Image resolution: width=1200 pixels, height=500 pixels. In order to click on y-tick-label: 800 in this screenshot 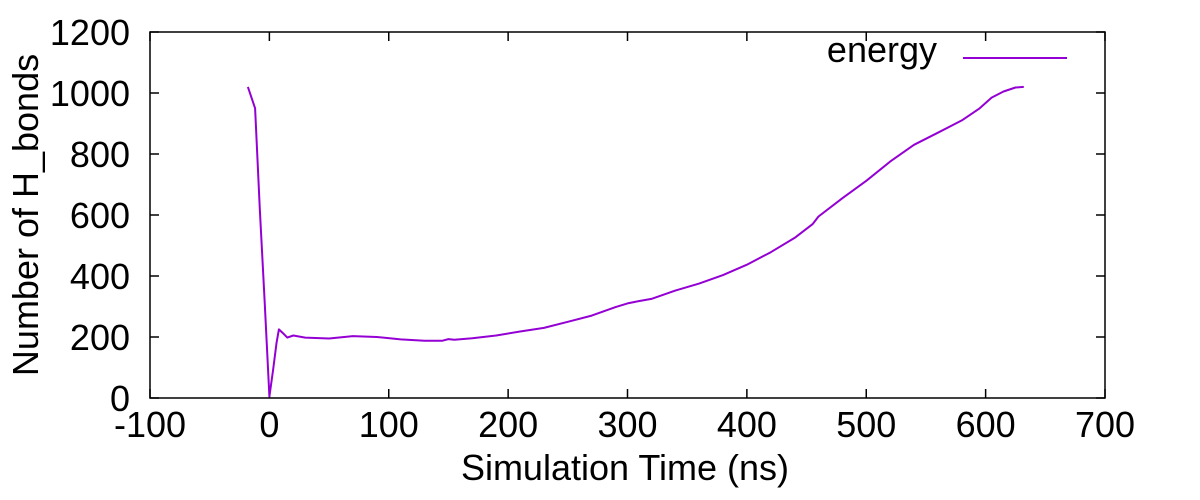, I will do `click(100, 154)`.